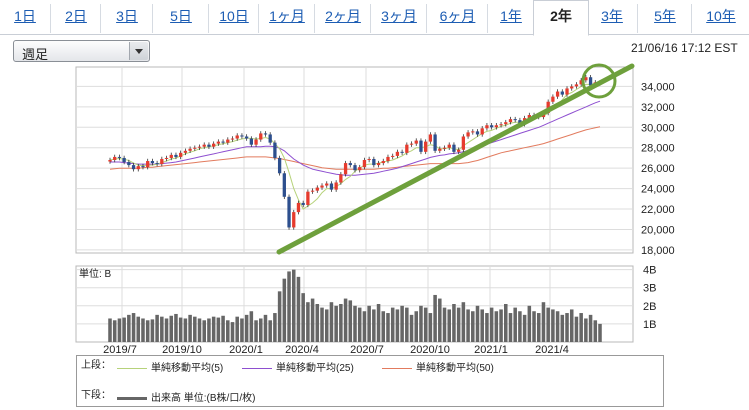 This screenshot has height=410, width=749. I want to click on price-tick-label: 26,000, so click(658, 169).